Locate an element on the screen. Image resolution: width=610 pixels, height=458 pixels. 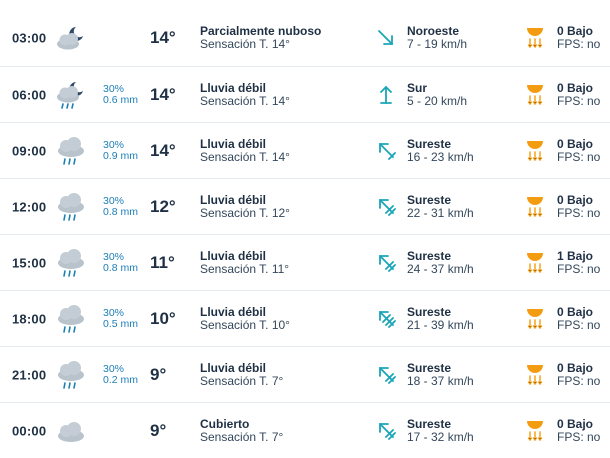
row-precipitation: 30% 0.5 mm is located at coordinates (121, 318).